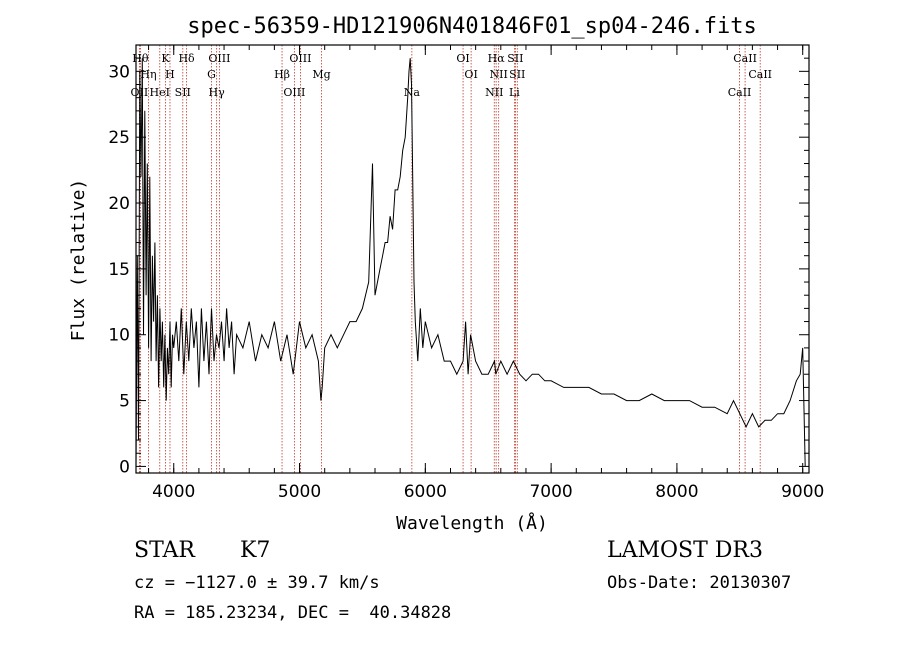 Image resolution: width=900 pixels, height=649 pixels. I want to click on x-tick-label-1: 5000, so click(299, 492).